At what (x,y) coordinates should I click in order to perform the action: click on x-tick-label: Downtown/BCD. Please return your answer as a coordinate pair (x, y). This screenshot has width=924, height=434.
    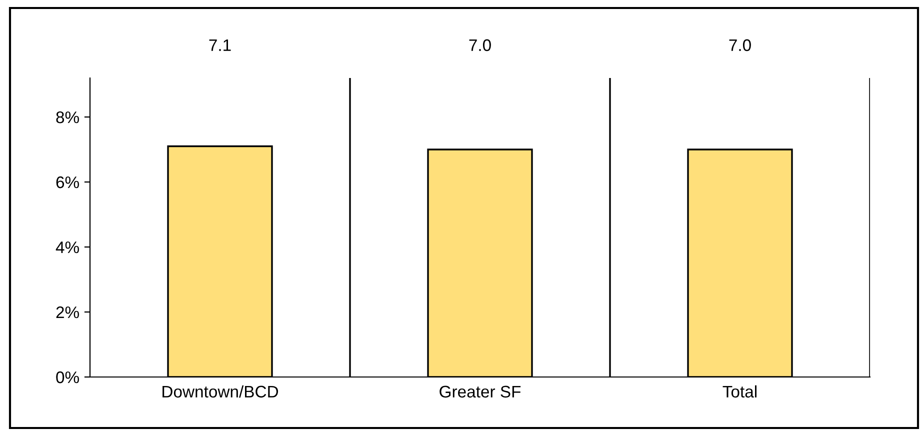
    Looking at the image, I should click on (220, 391).